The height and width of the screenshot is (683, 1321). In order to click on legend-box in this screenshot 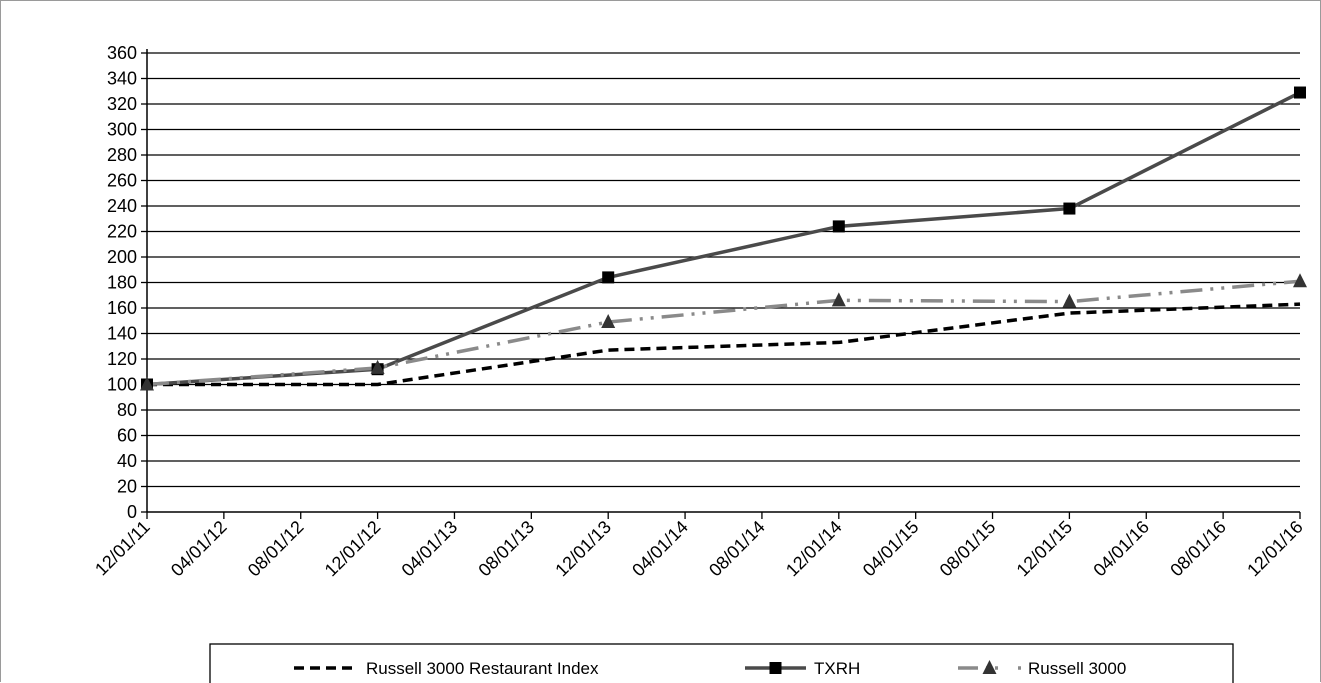, I will do `click(721, 663)`.